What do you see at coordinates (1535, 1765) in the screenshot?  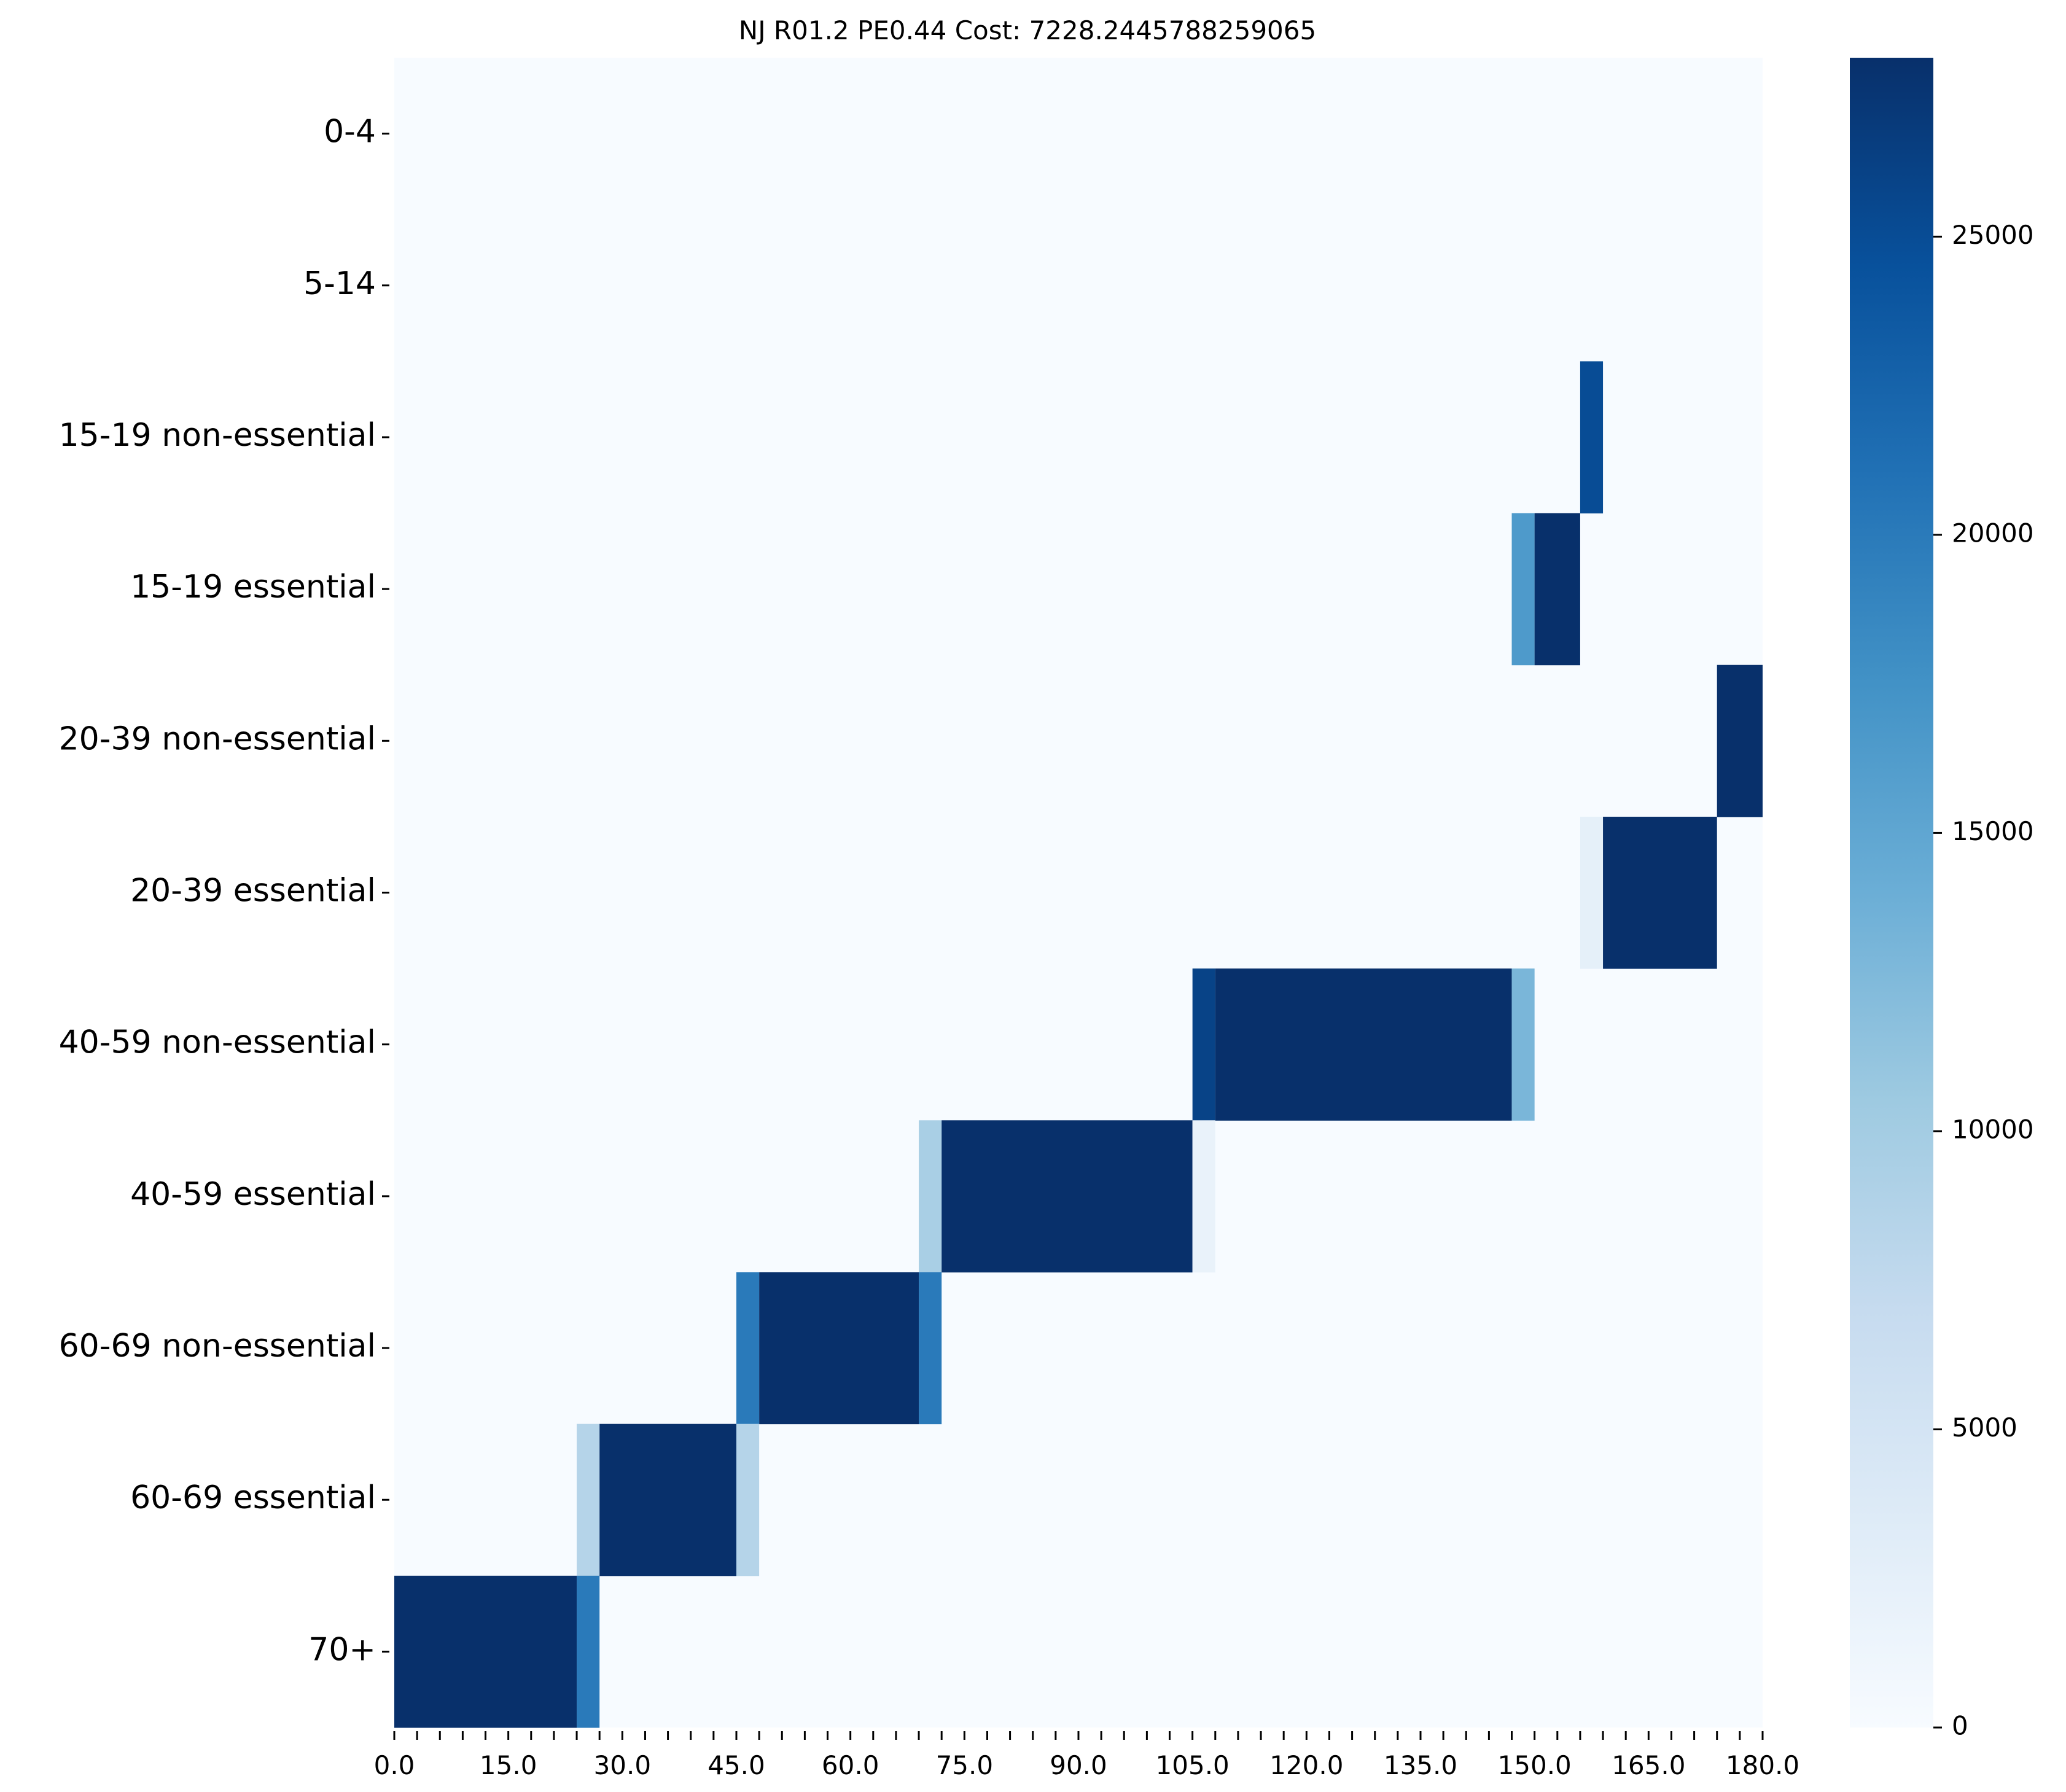 I see `x-tick-label: 150.0` at bounding box center [1535, 1765].